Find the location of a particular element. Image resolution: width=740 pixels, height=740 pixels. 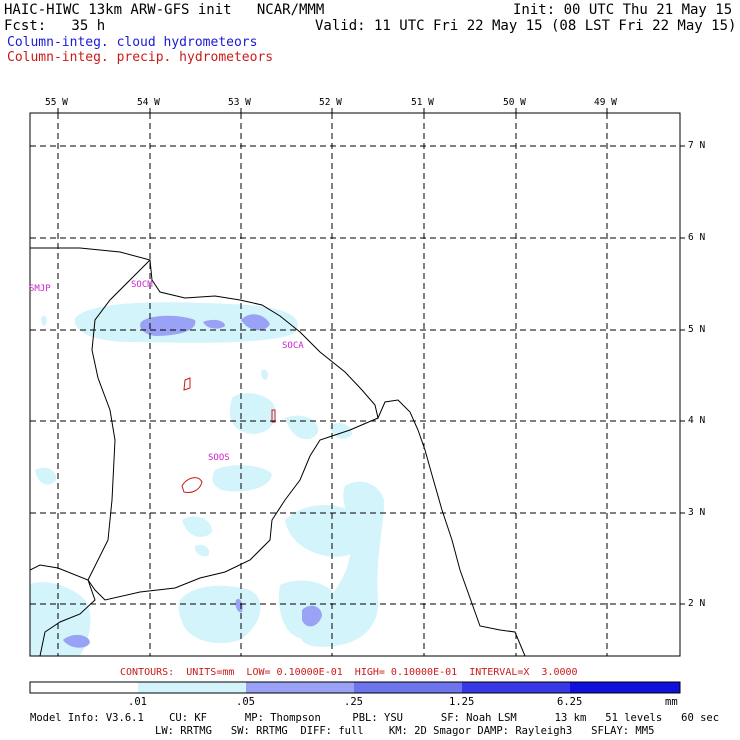

lat-label: 2 N is located at coordinates (697, 603).